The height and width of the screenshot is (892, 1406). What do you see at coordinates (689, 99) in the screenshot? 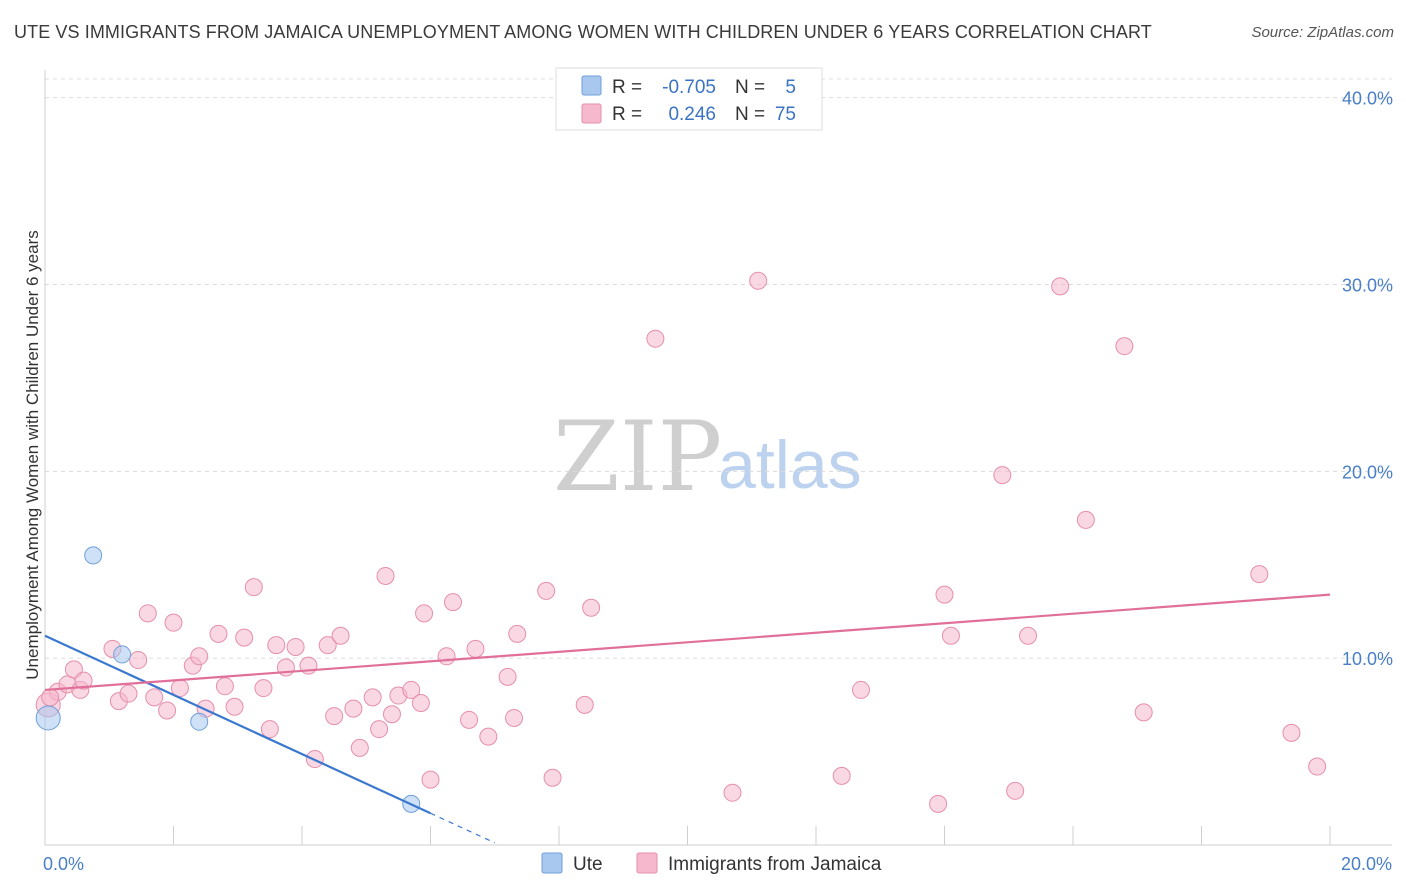
I see `stats-legend: R = -0.705 N = 5 R = 0.246 N = 75` at bounding box center [689, 99].